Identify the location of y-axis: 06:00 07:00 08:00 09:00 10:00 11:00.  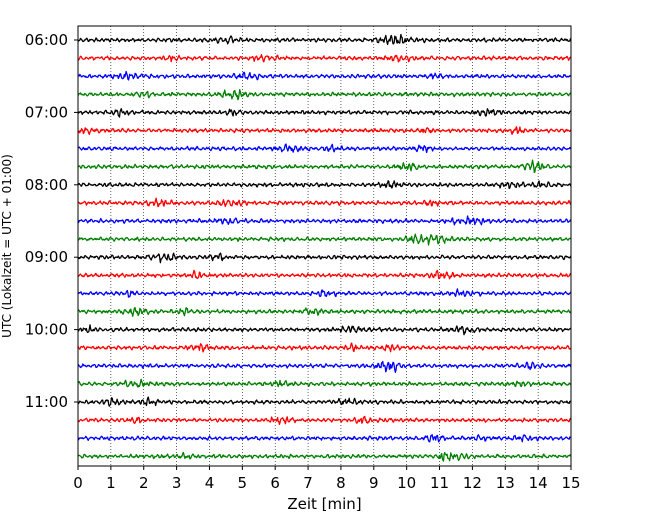
(51, 221).